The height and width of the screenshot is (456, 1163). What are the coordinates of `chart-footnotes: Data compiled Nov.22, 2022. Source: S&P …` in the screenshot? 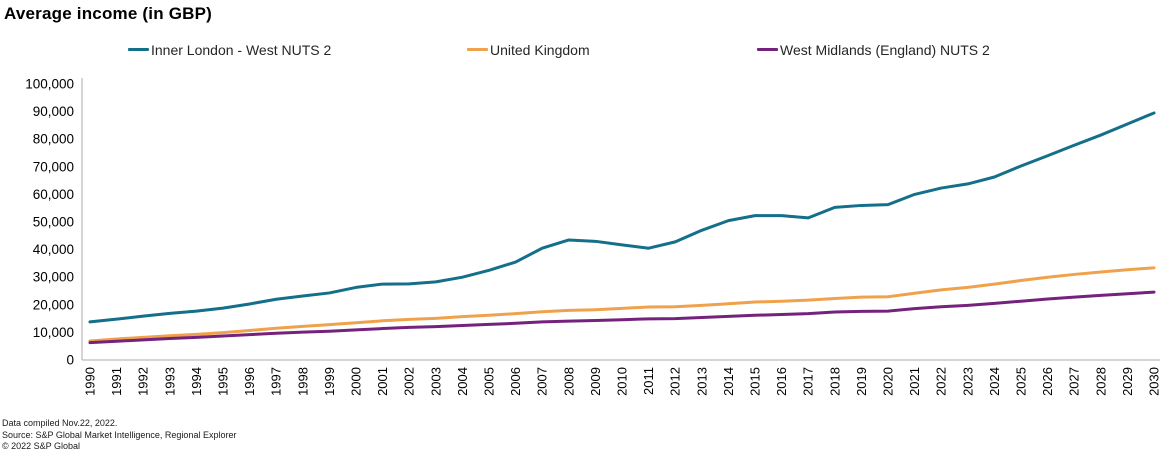 It's located at (119, 435).